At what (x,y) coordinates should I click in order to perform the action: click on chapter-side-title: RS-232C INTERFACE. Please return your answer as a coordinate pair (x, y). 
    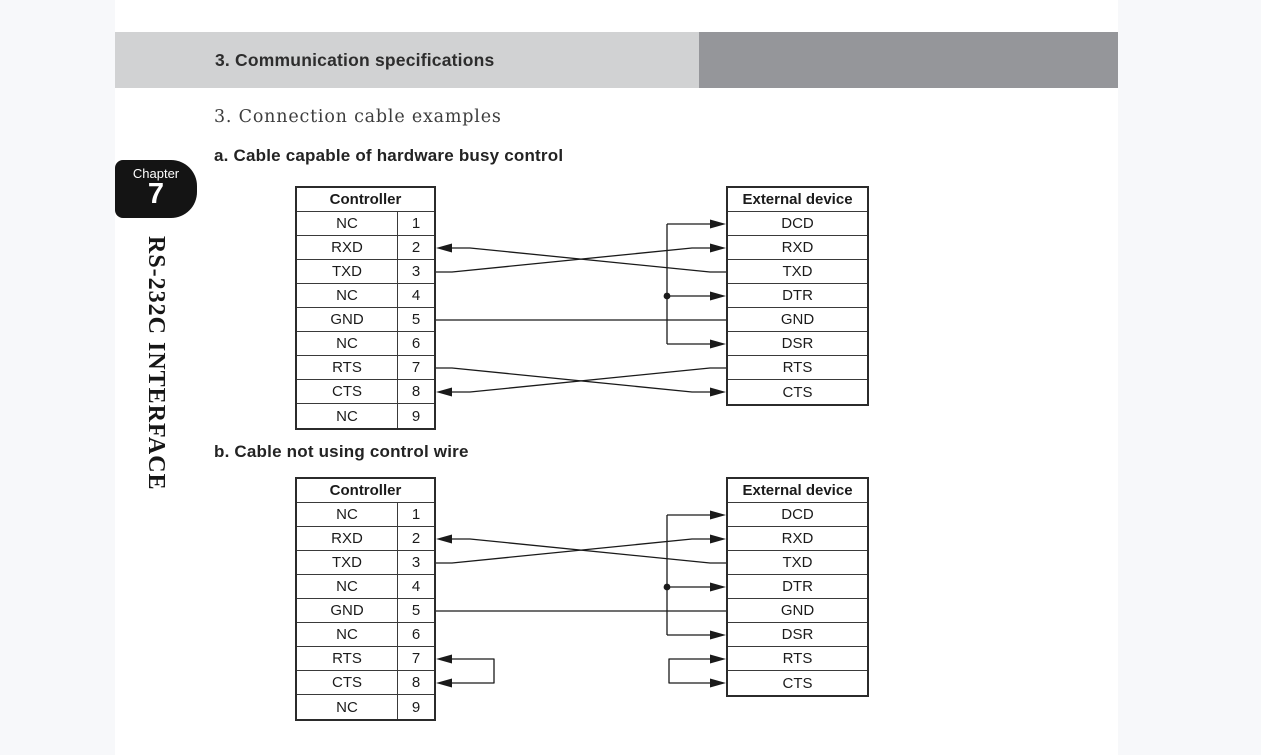
    Looking at the image, I should click on (156, 363).